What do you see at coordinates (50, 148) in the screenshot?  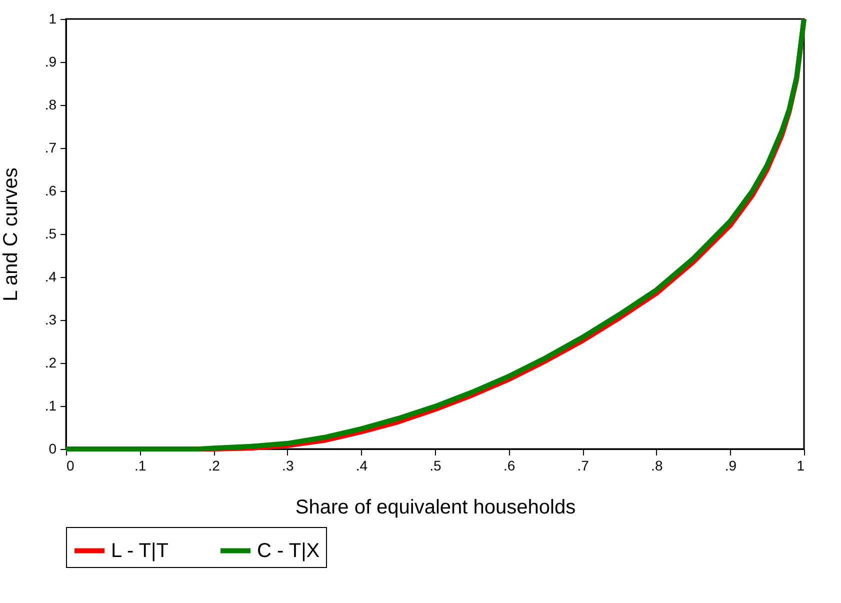 I see `y-tick-label: .7` at bounding box center [50, 148].